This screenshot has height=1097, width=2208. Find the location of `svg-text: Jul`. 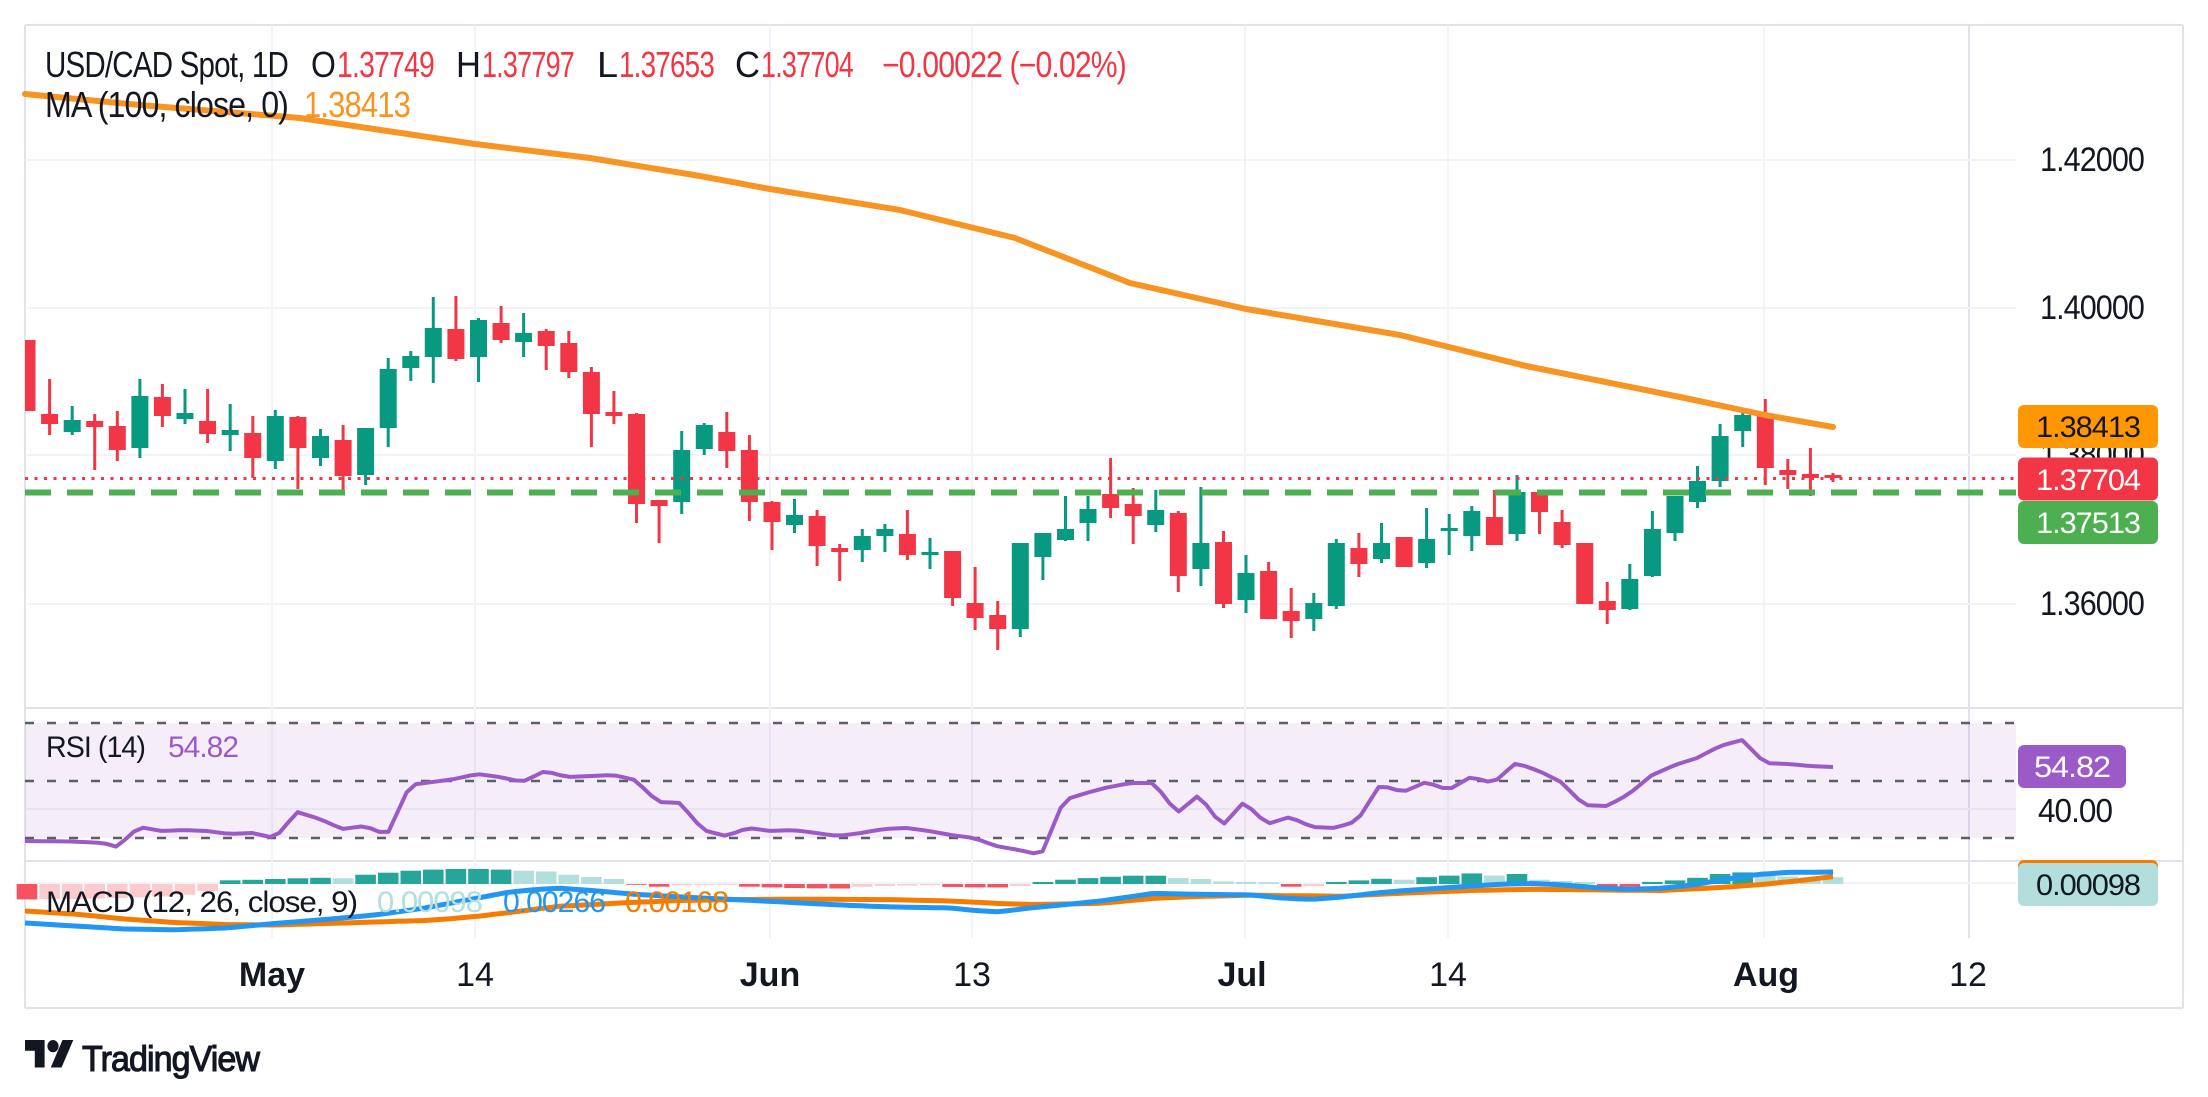

svg-text: Jul is located at coordinates (1241, 975).